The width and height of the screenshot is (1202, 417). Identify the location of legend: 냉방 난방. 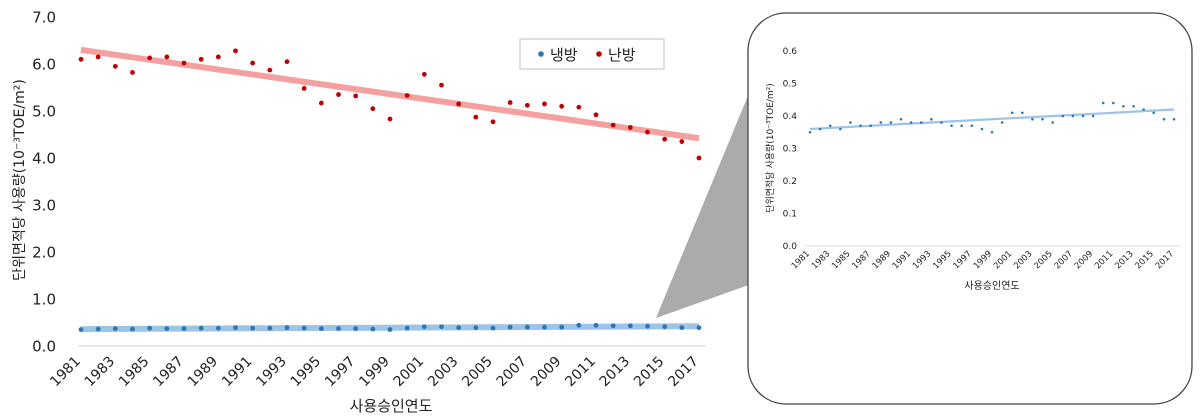
(592, 54).